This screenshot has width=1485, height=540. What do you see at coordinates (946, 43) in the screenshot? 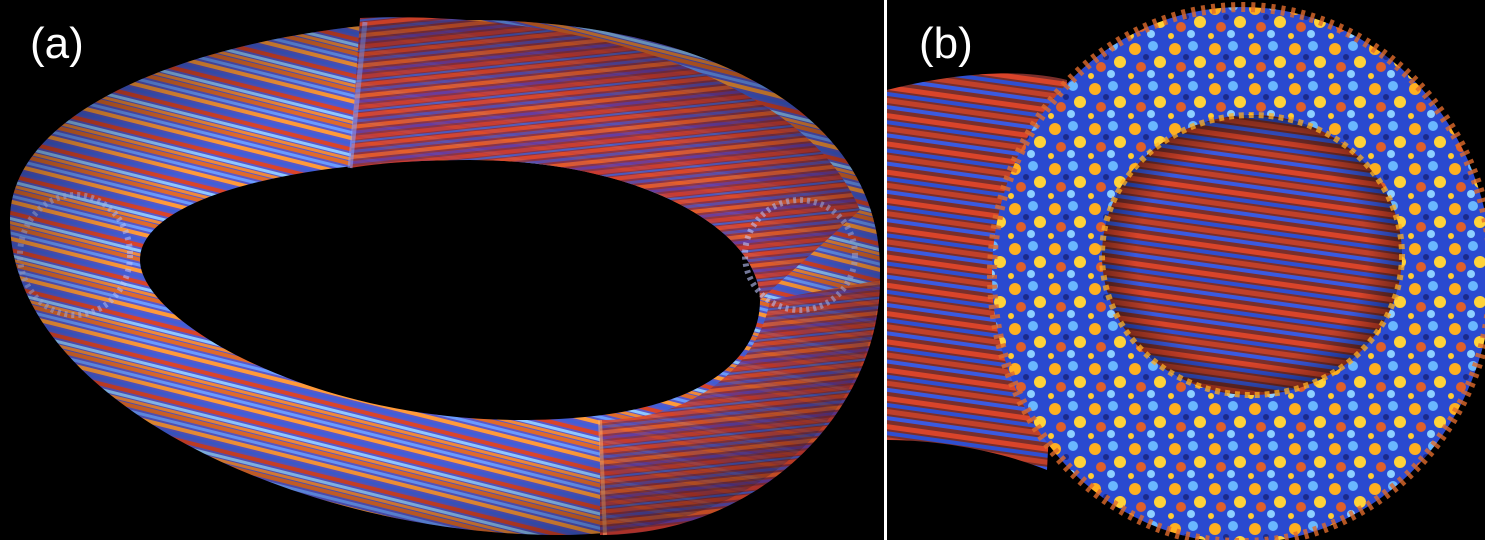
I see `panel-b-label: (b)` at bounding box center [946, 43].